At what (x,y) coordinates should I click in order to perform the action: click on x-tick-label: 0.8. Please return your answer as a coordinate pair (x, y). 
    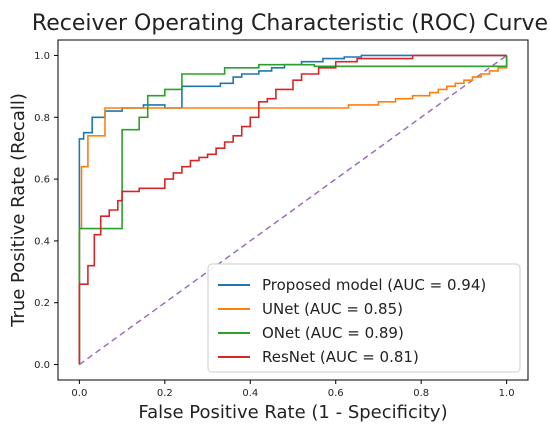
    Looking at the image, I should click on (421, 393).